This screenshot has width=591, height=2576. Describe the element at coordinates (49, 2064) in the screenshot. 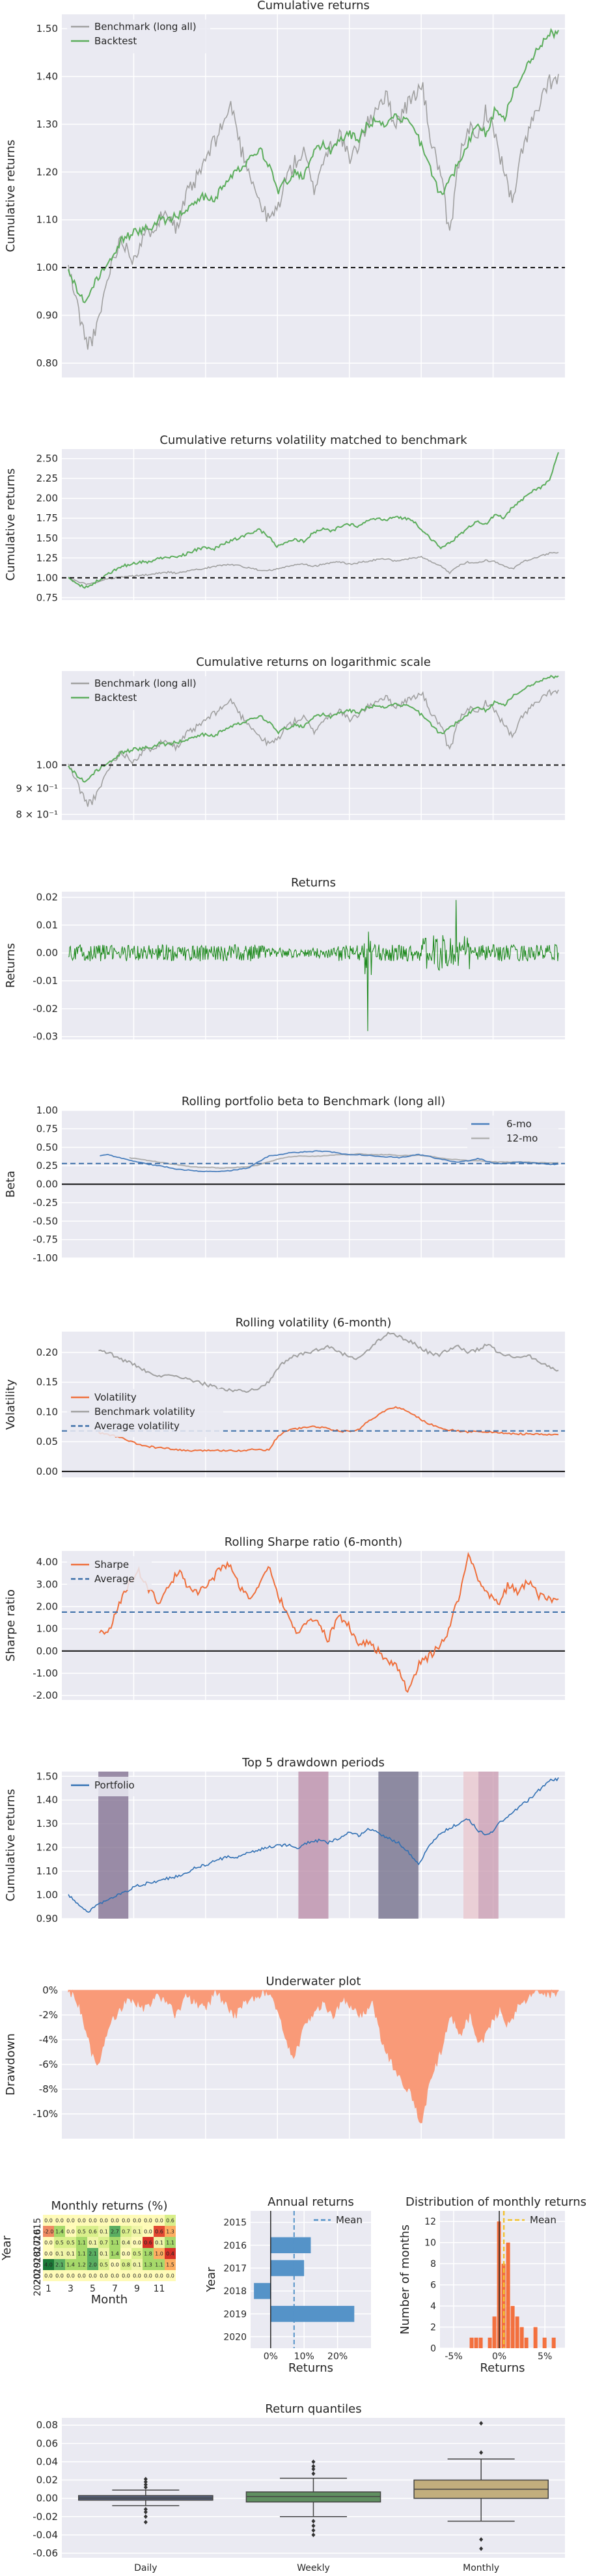

I see `underwater-ytick: -6%` at that location.